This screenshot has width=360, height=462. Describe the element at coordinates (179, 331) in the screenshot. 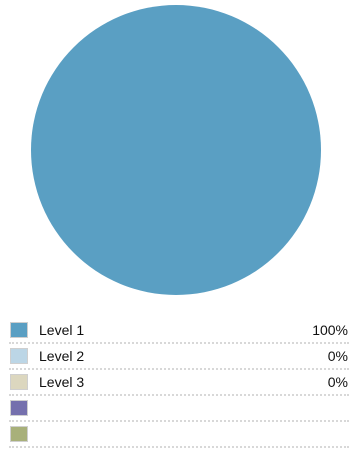

I see `legend-item-level-1: Level 1 100%` at that location.